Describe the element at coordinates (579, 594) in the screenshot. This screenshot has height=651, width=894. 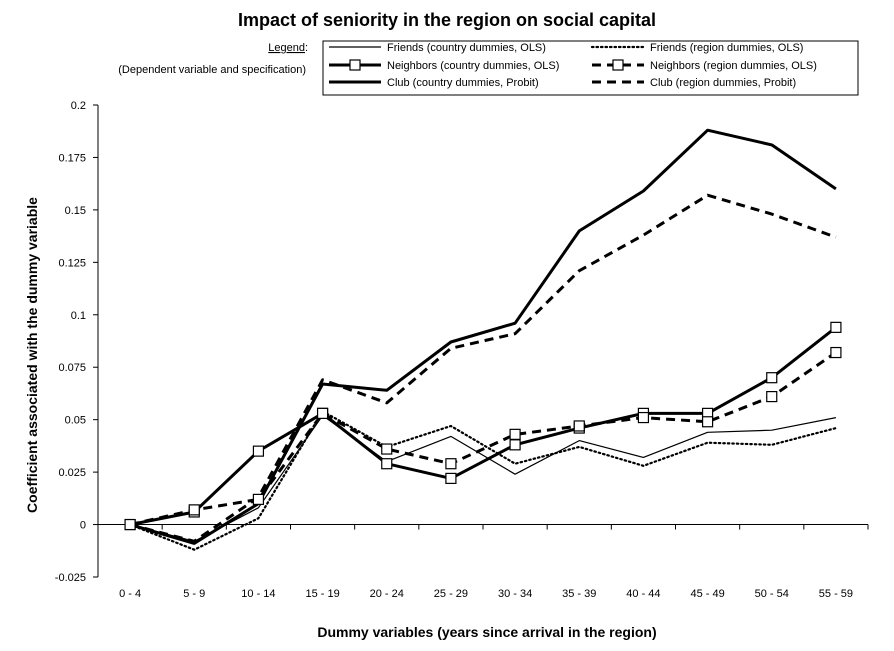
I see `x-tick-label: 35 - 39` at that location.